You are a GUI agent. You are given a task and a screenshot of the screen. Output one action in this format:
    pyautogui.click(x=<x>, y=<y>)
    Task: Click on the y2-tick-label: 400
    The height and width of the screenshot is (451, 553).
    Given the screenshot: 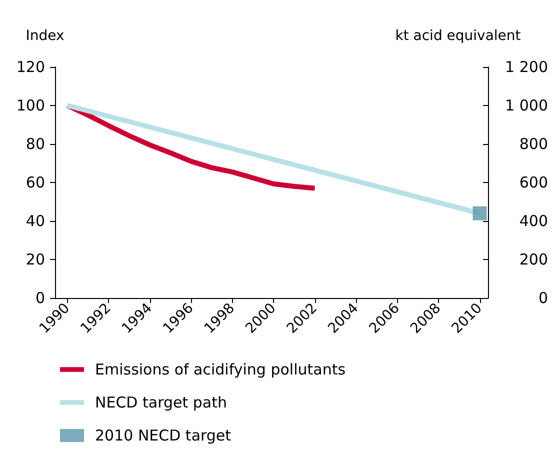 What is the action you would take?
    pyautogui.click(x=533, y=221)
    